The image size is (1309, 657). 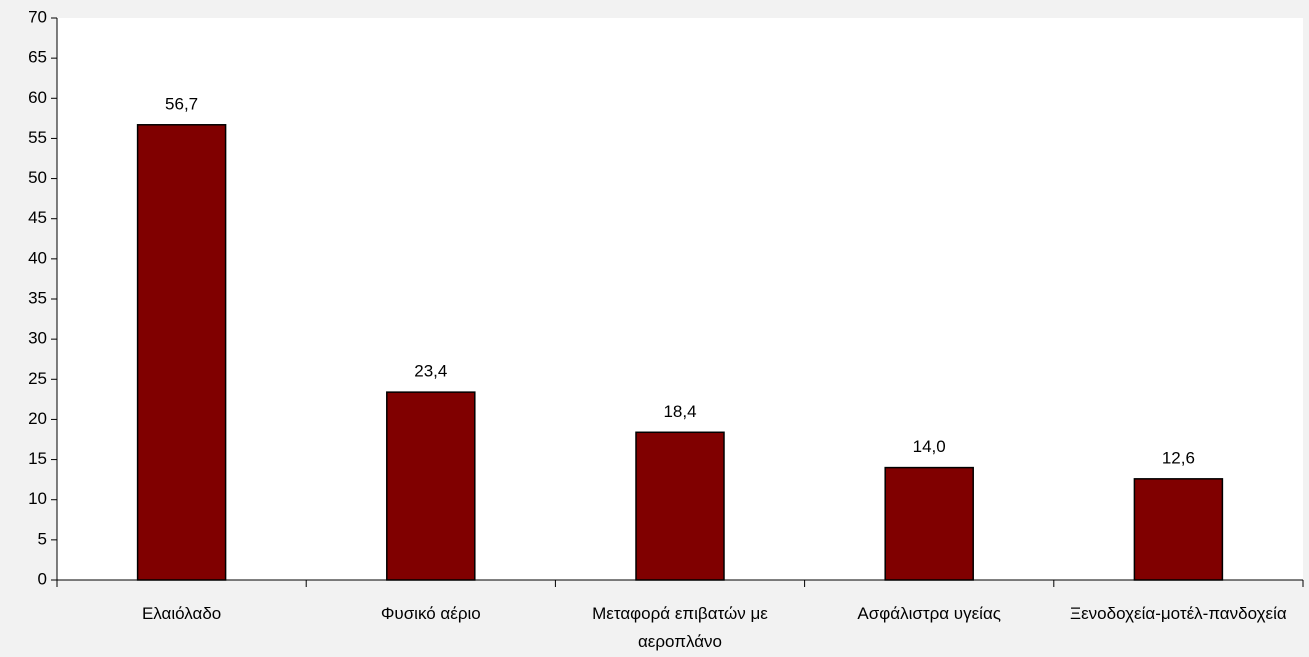 I want to click on y-tick-label: 0, so click(x=42, y=578).